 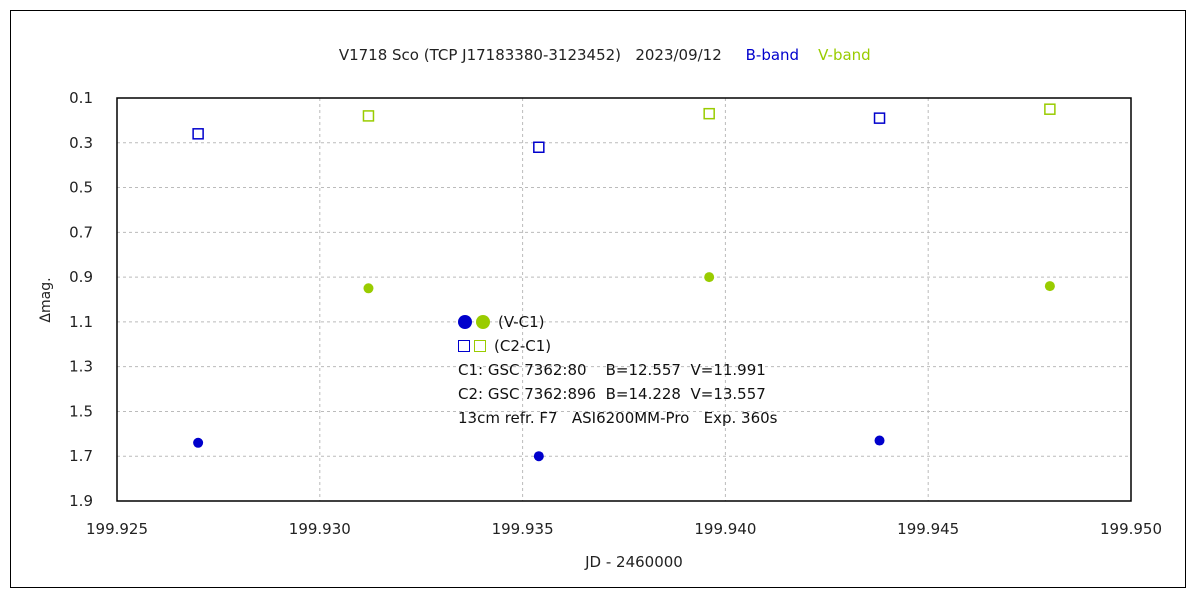 What do you see at coordinates (1131, 529) in the screenshot?
I see `x-tick-label: 199.950` at bounding box center [1131, 529].